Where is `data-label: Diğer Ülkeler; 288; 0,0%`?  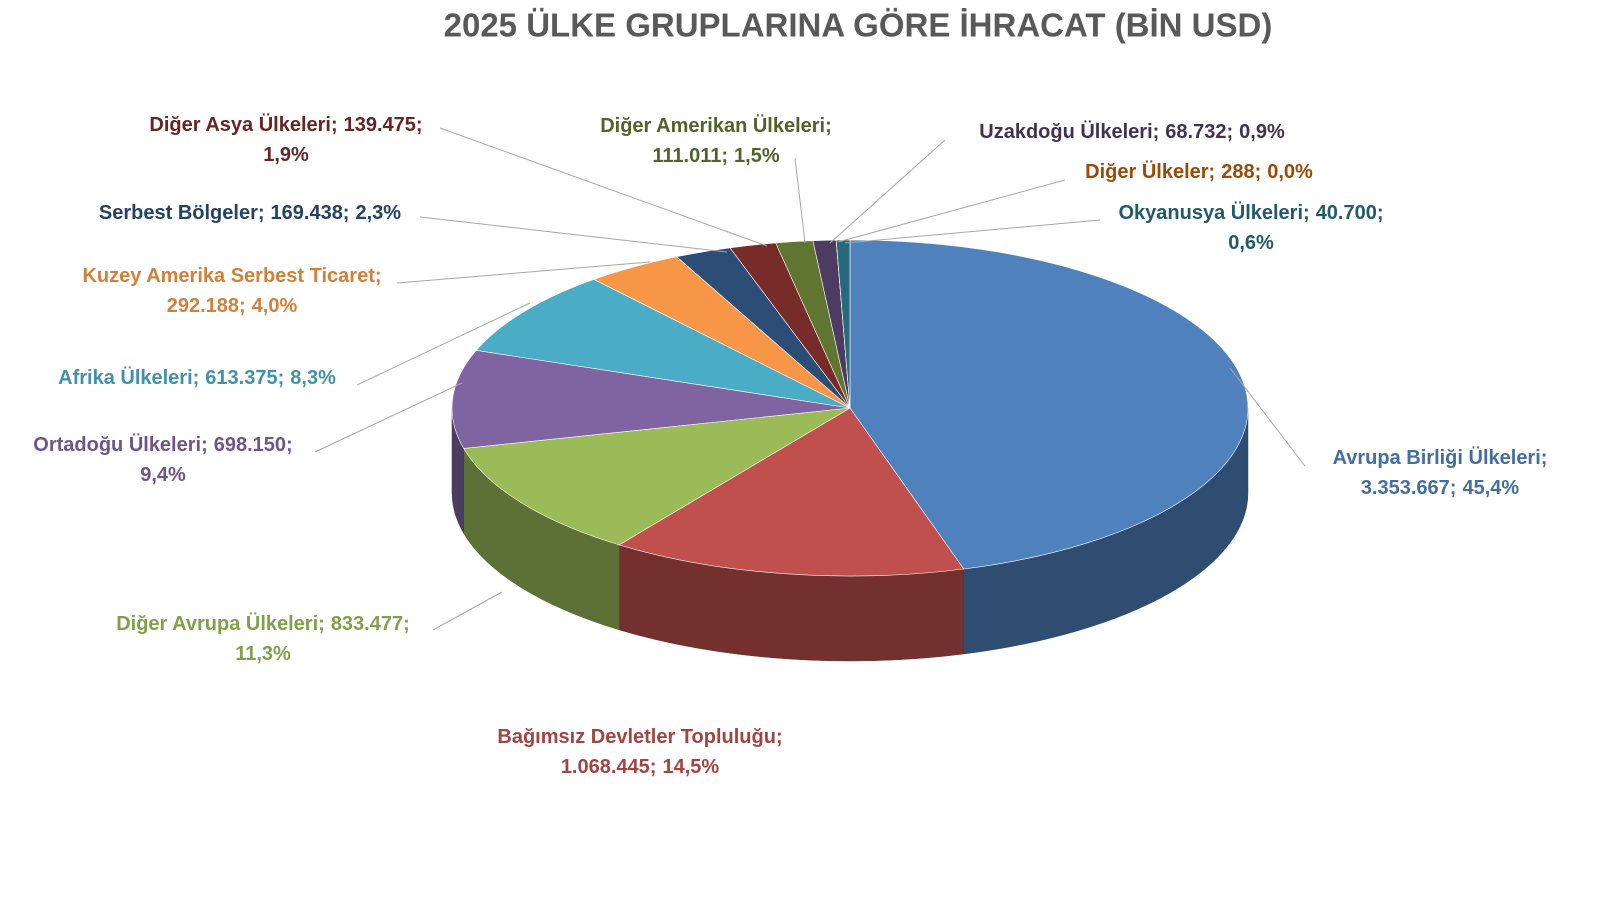 data-label: Diğer Ülkeler; 288; 0,0% is located at coordinates (1199, 171).